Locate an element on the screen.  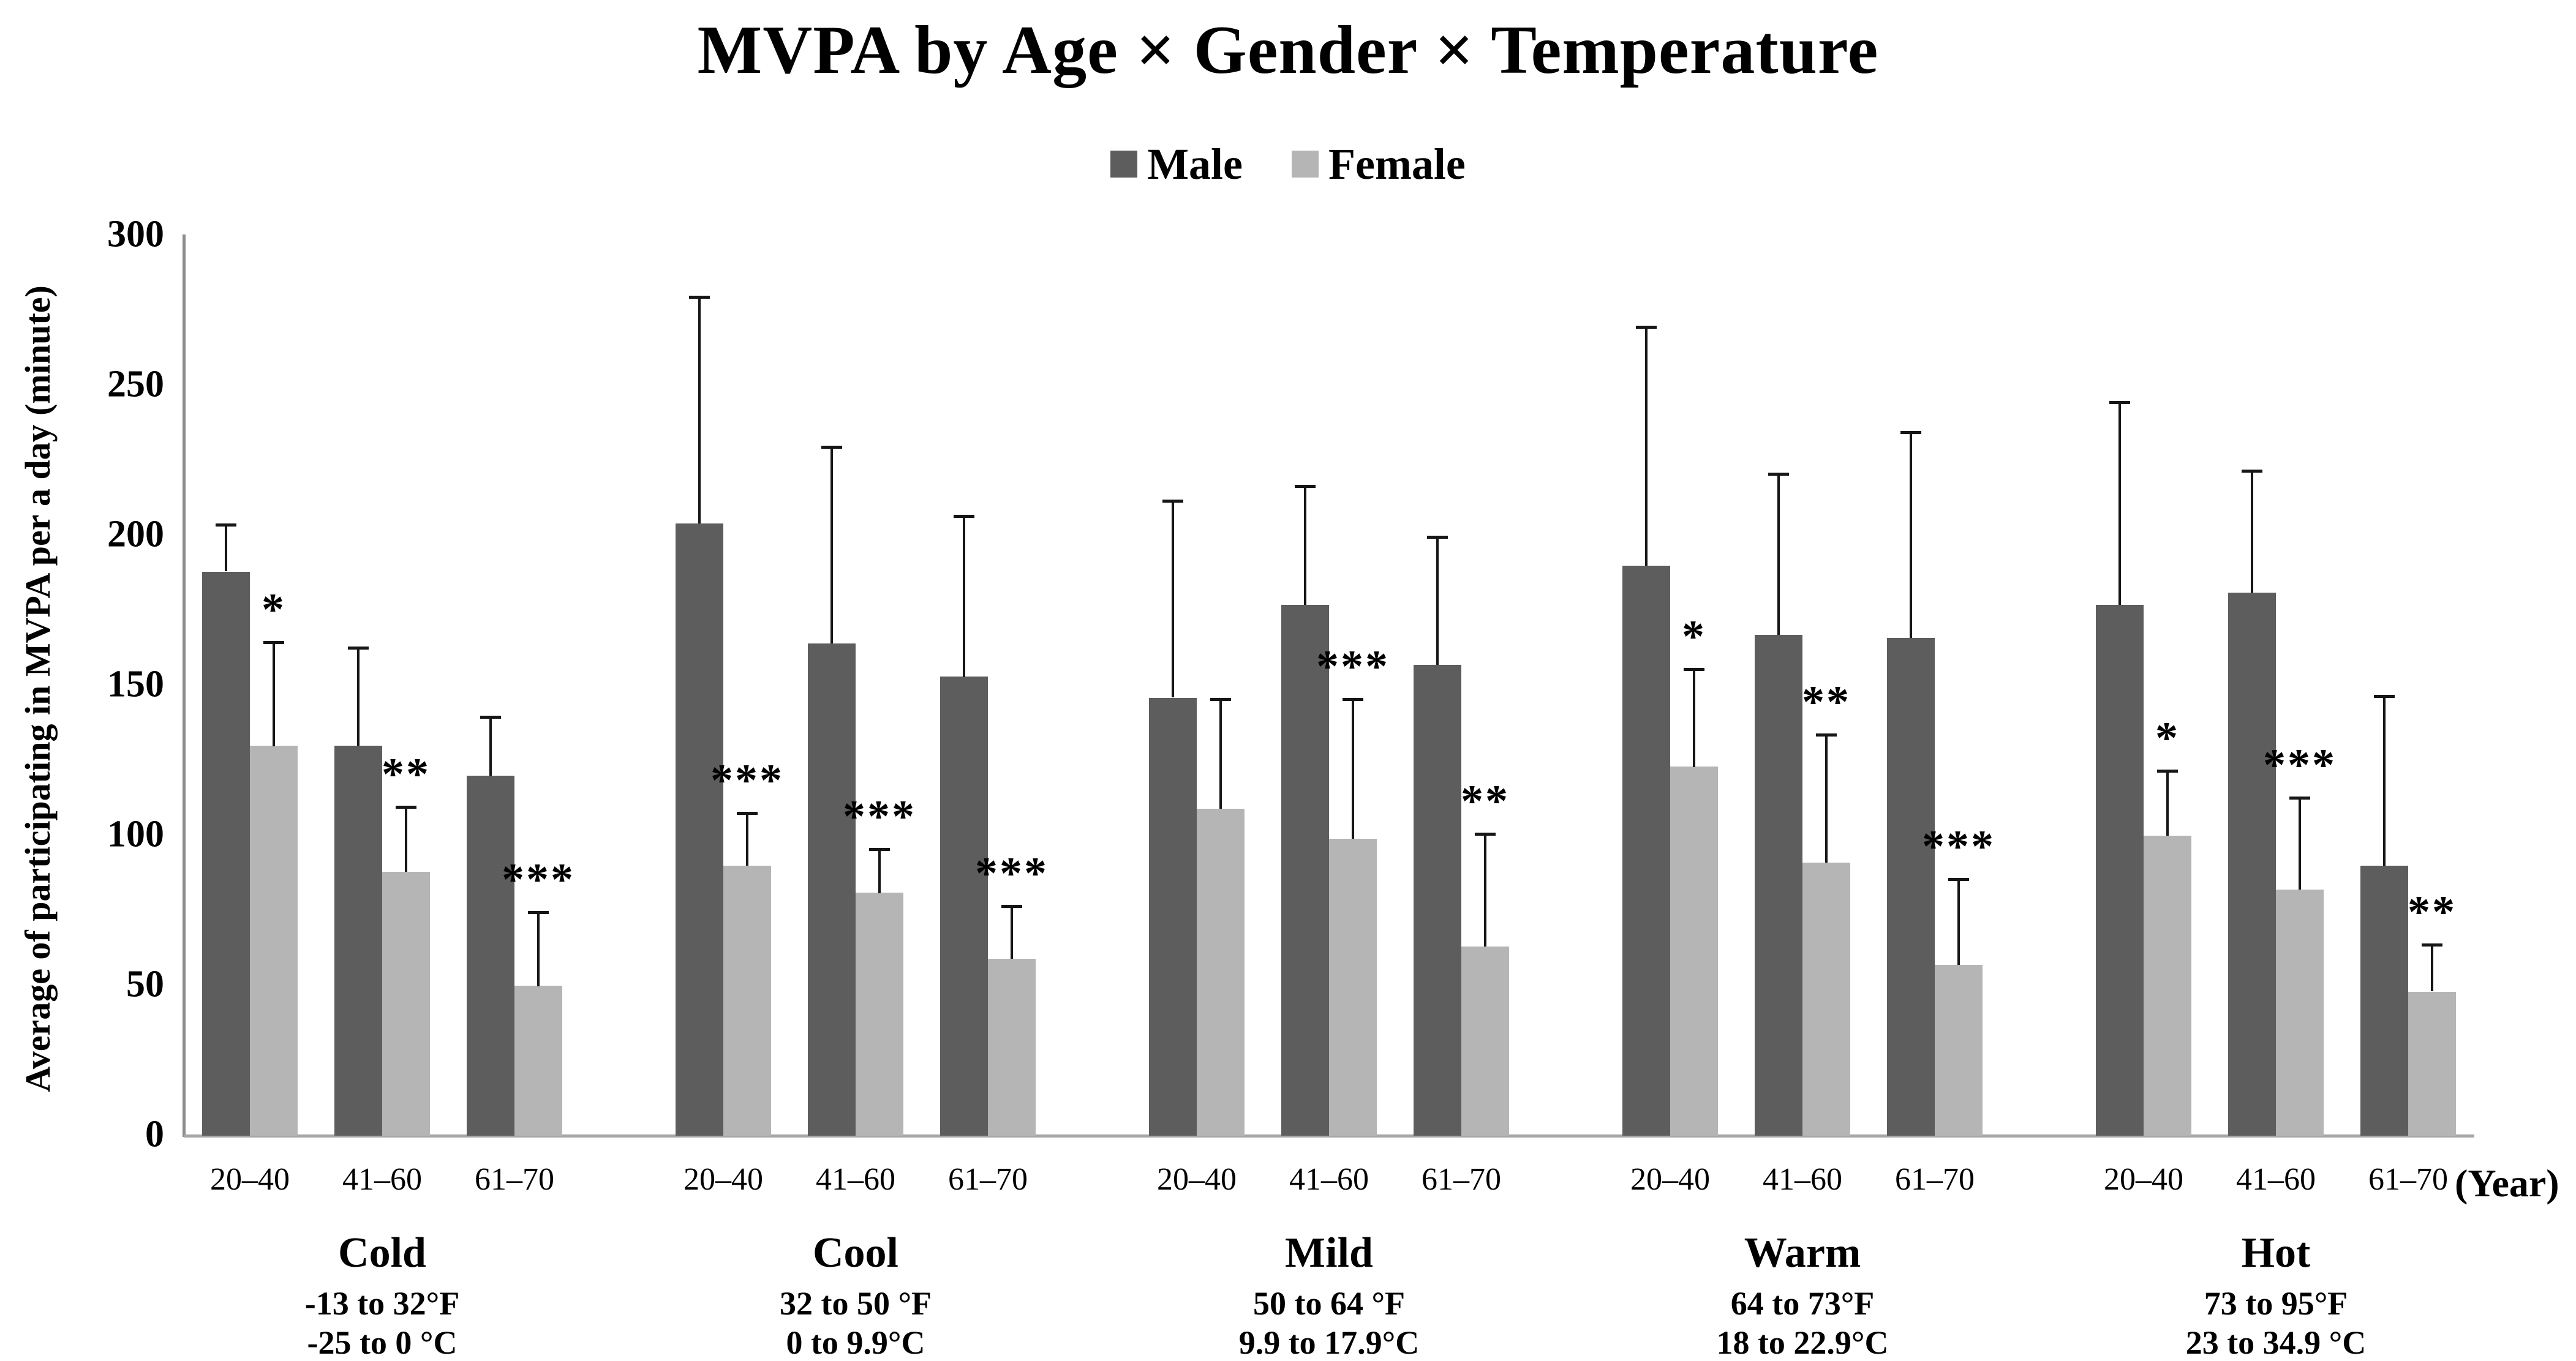
bar-female-cool-20–40 is located at coordinates (747, 1001).